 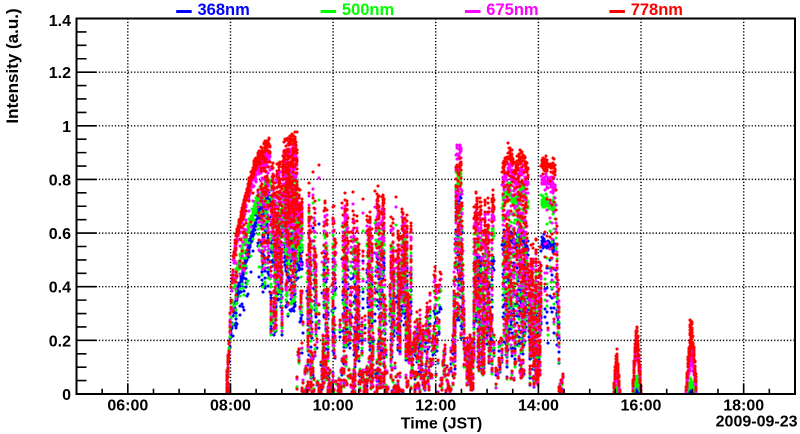 What do you see at coordinates (127, 406) in the screenshot?
I see `svg-text: 06:00` at bounding box center [127, 406].